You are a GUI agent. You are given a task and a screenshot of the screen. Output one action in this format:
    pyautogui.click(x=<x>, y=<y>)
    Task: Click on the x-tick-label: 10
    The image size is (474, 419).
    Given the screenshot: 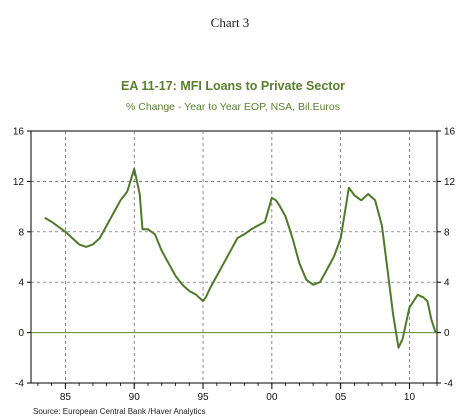 What is the action you would take?
    pyautogui.click(x=410, y=397)
    